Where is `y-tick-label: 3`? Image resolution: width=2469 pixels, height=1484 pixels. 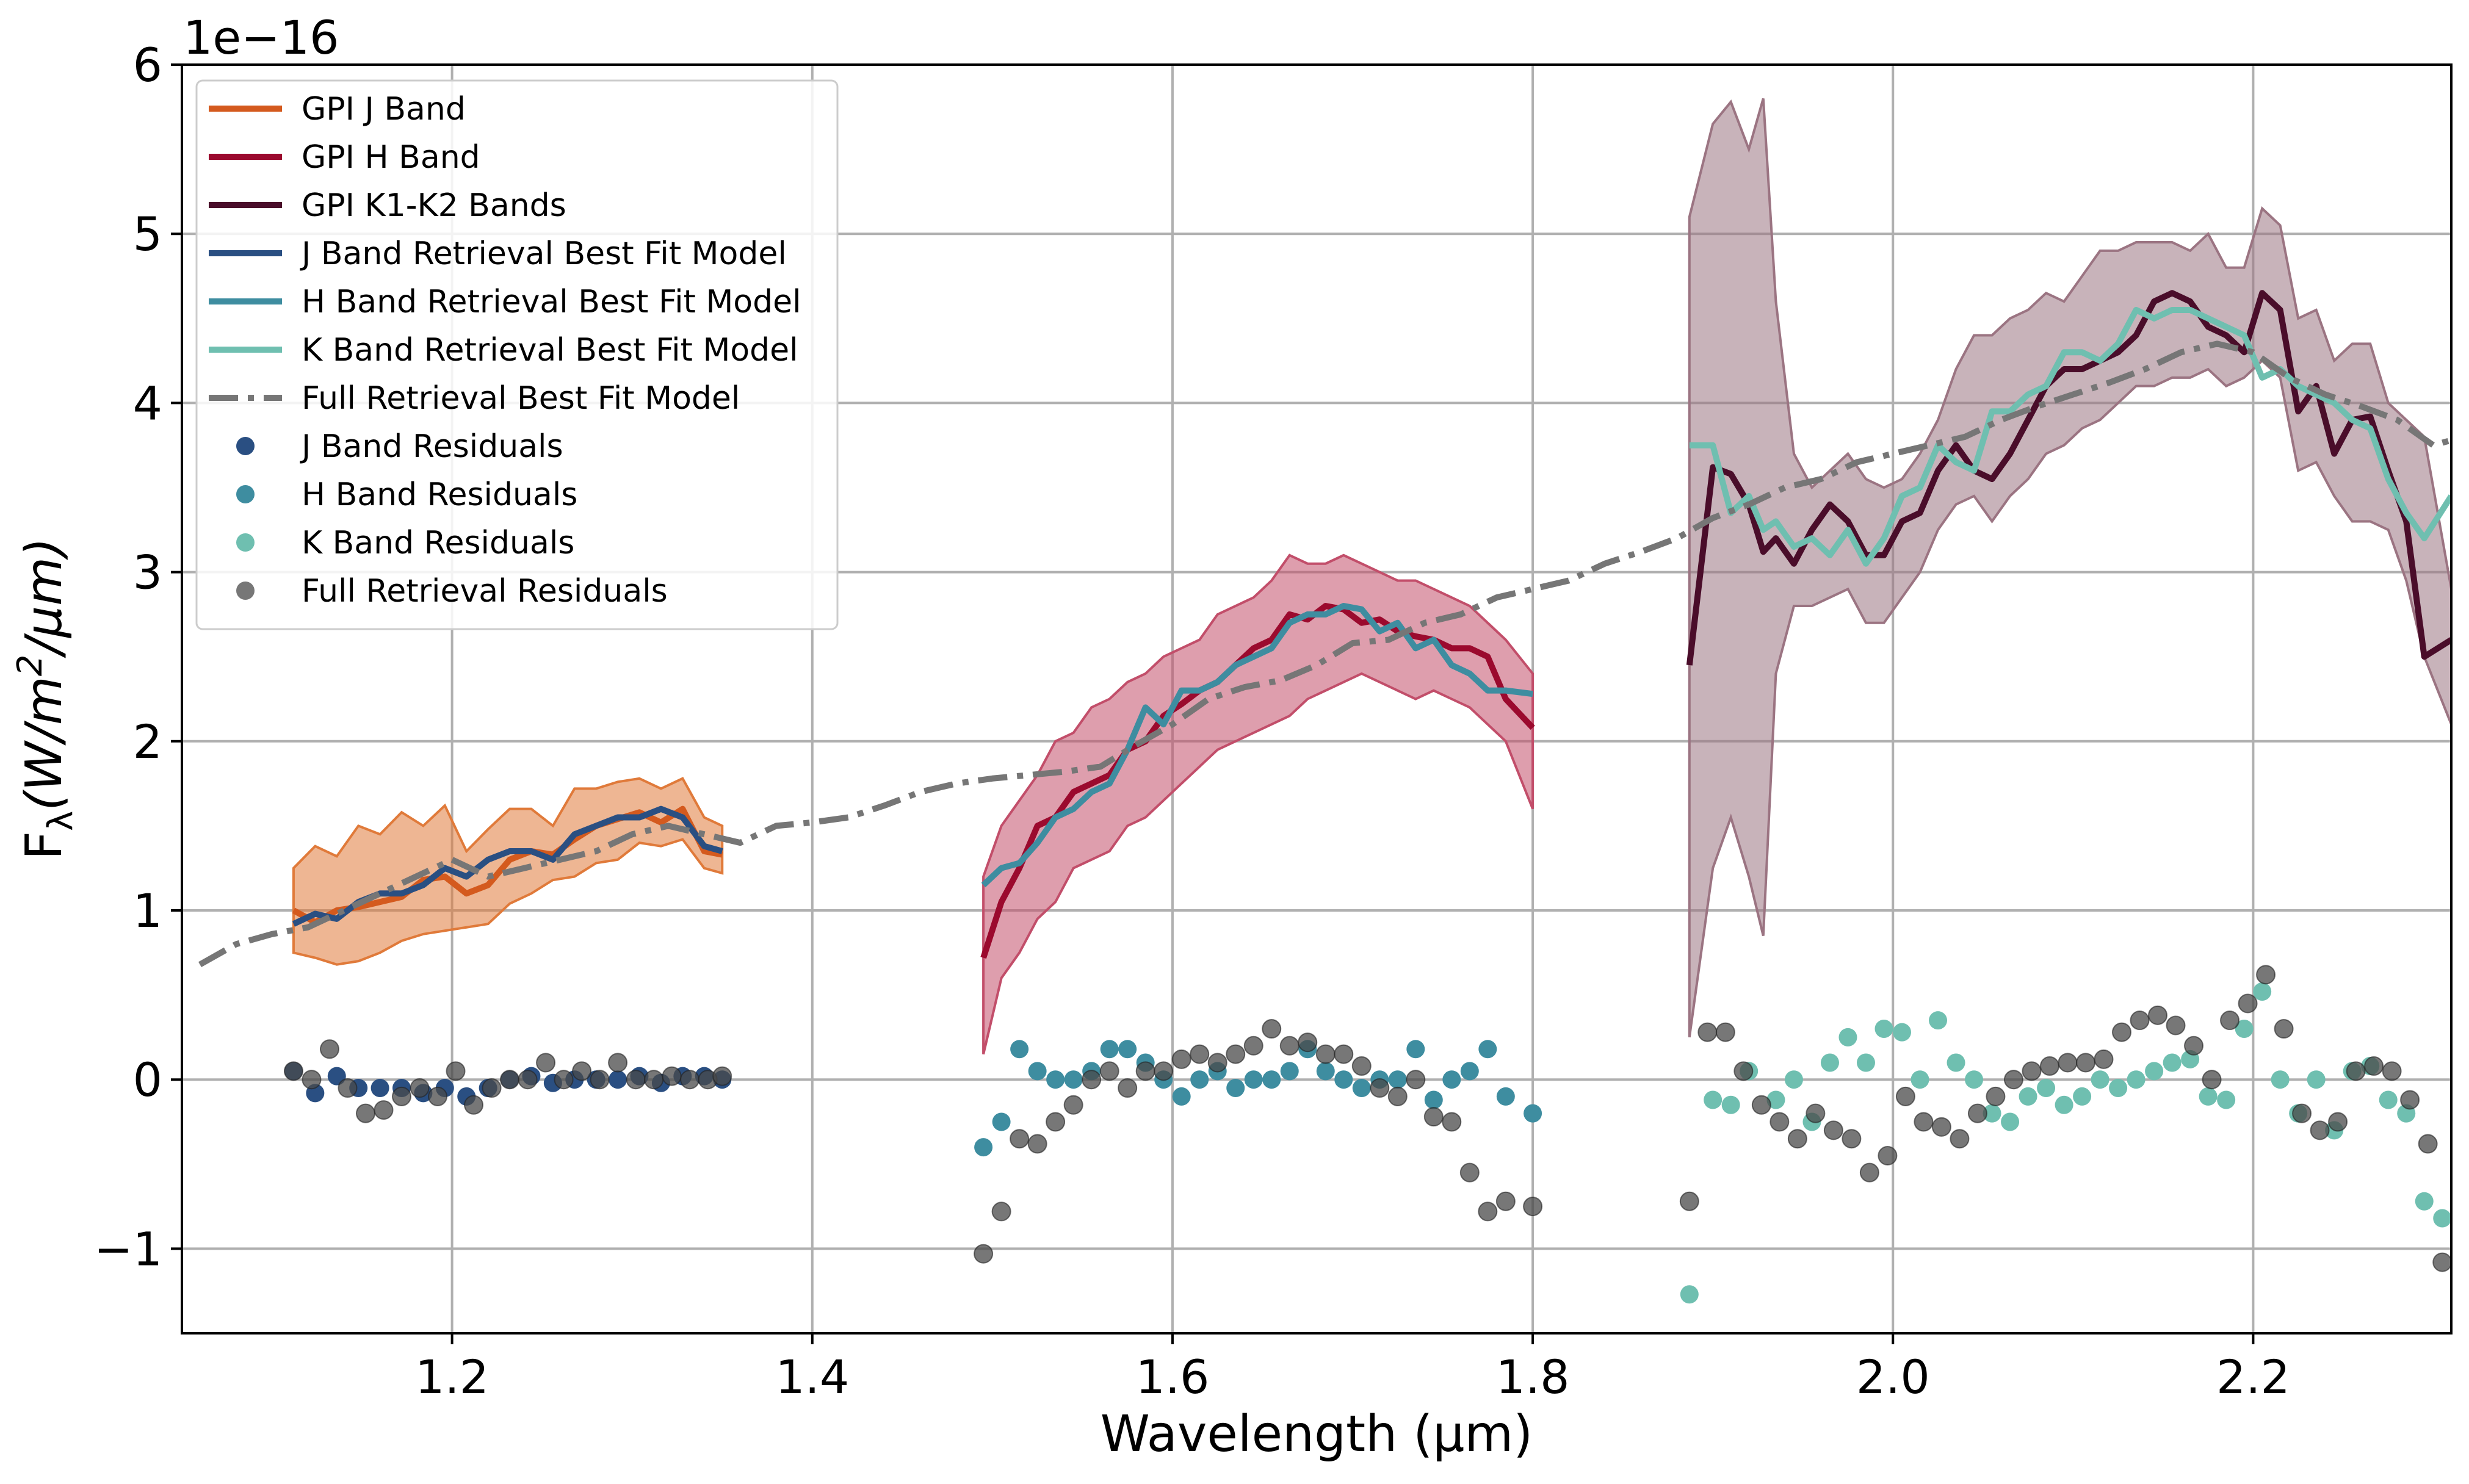
y-tick-label: 3 is located at coordinates (147, 573).